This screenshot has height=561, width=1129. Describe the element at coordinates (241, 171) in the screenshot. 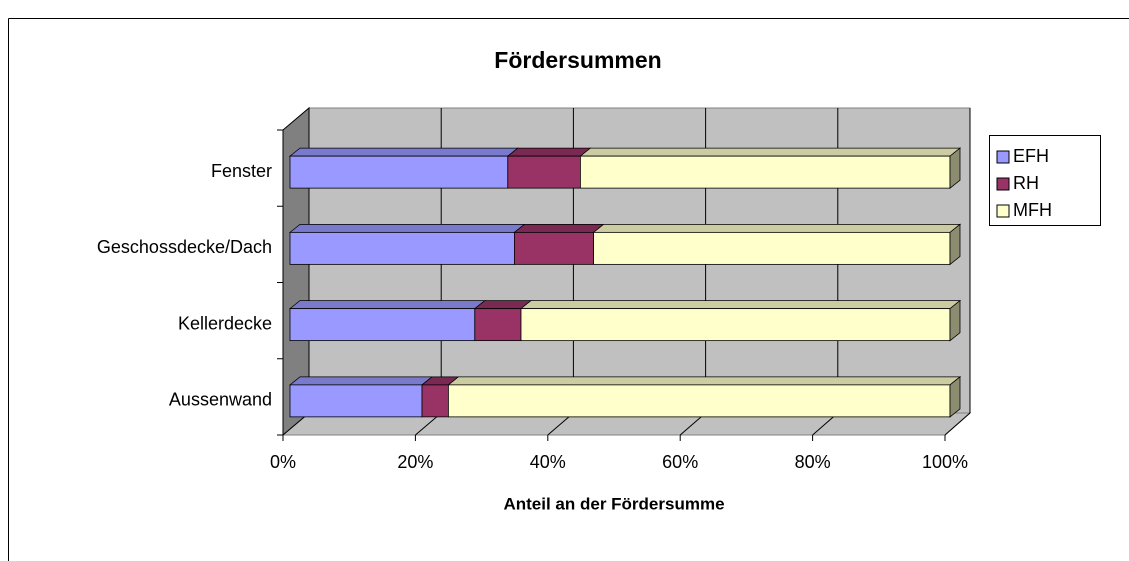

I see `y-tick-label: Fenster` at that location.